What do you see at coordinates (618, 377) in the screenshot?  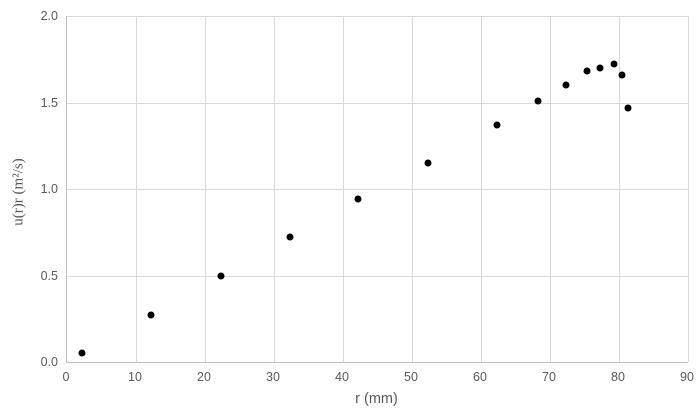 I see `x-axis-tick-label: 80` at bounding box center [618, 377].